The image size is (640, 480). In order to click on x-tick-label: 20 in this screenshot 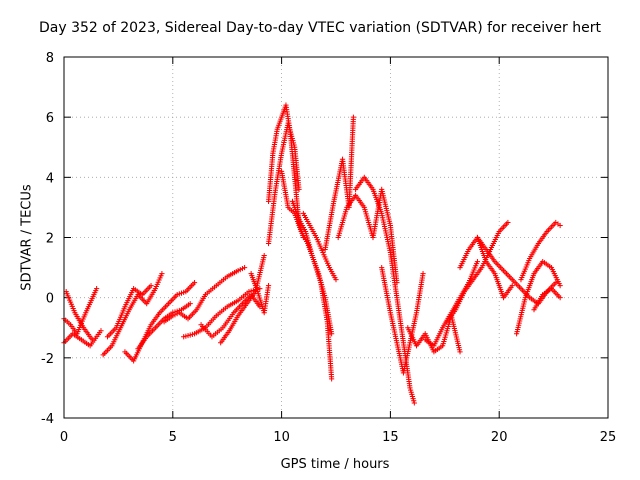, I will do `click(499, 437)`.